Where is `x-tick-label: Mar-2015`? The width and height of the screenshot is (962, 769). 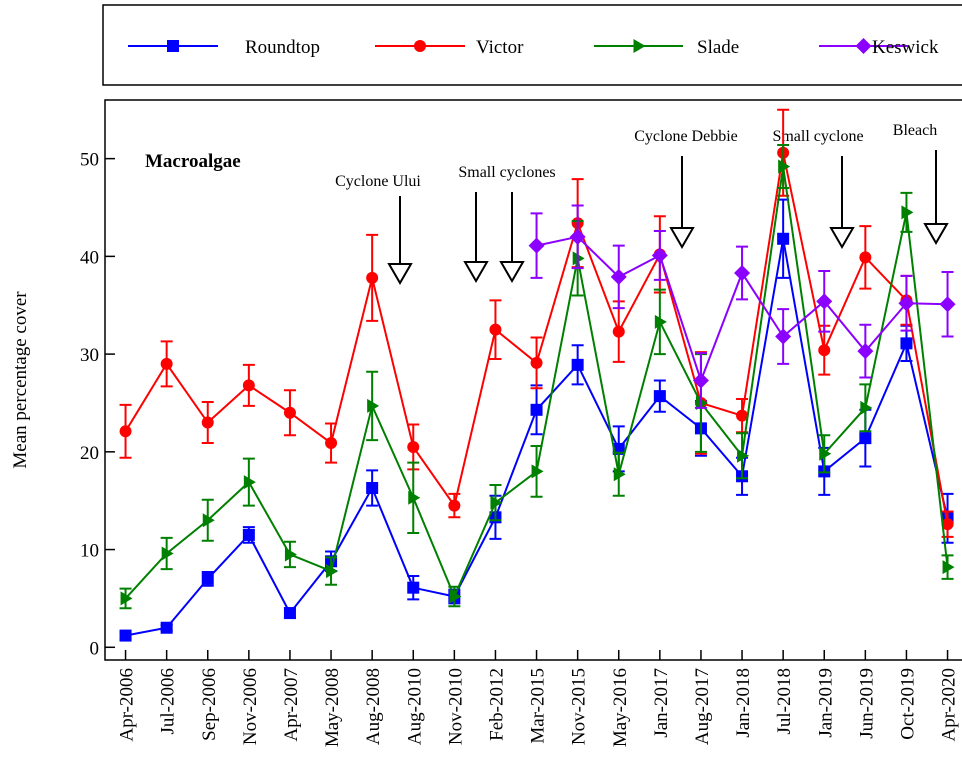 x-tick-label: Mar-2015 is located at coordinates (538, 706).